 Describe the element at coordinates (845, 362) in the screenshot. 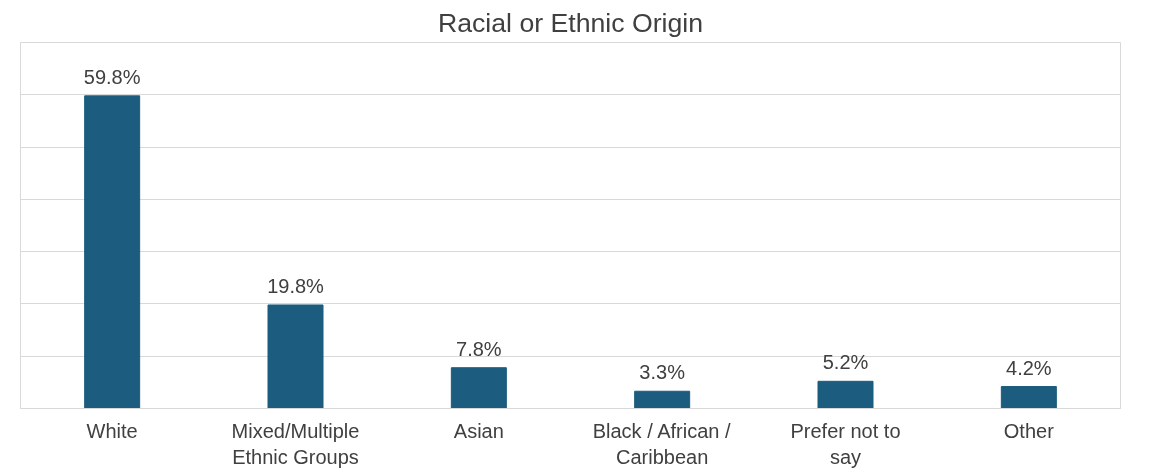

I see `data-label: 5.2%` at that location.